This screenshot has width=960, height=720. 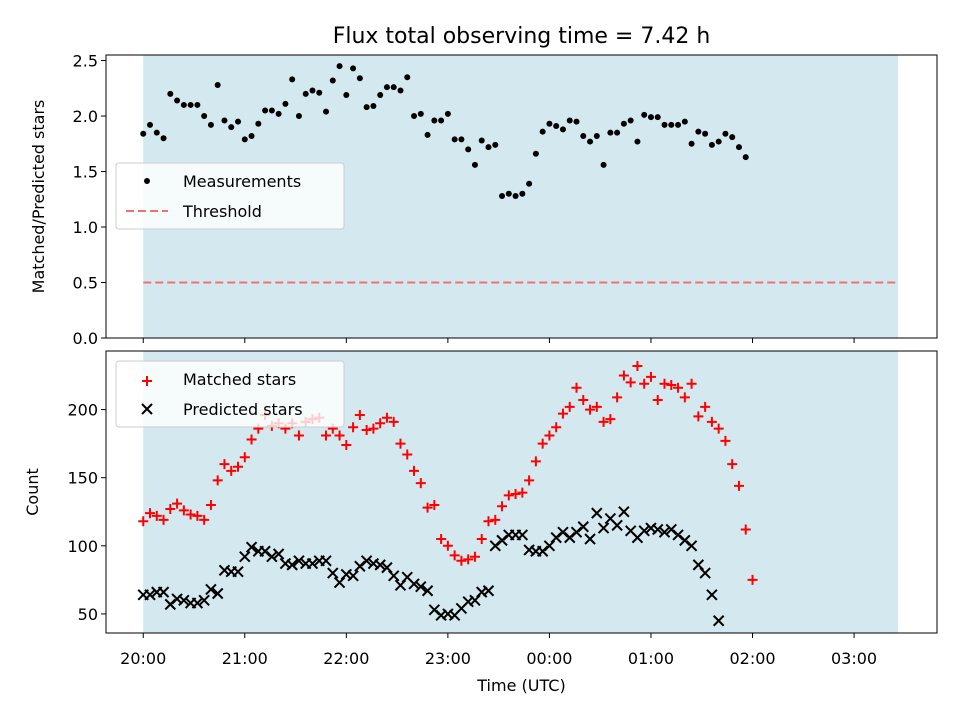 I want to click on legend-label-threshold: Threshold, so click(x=222, y=211).